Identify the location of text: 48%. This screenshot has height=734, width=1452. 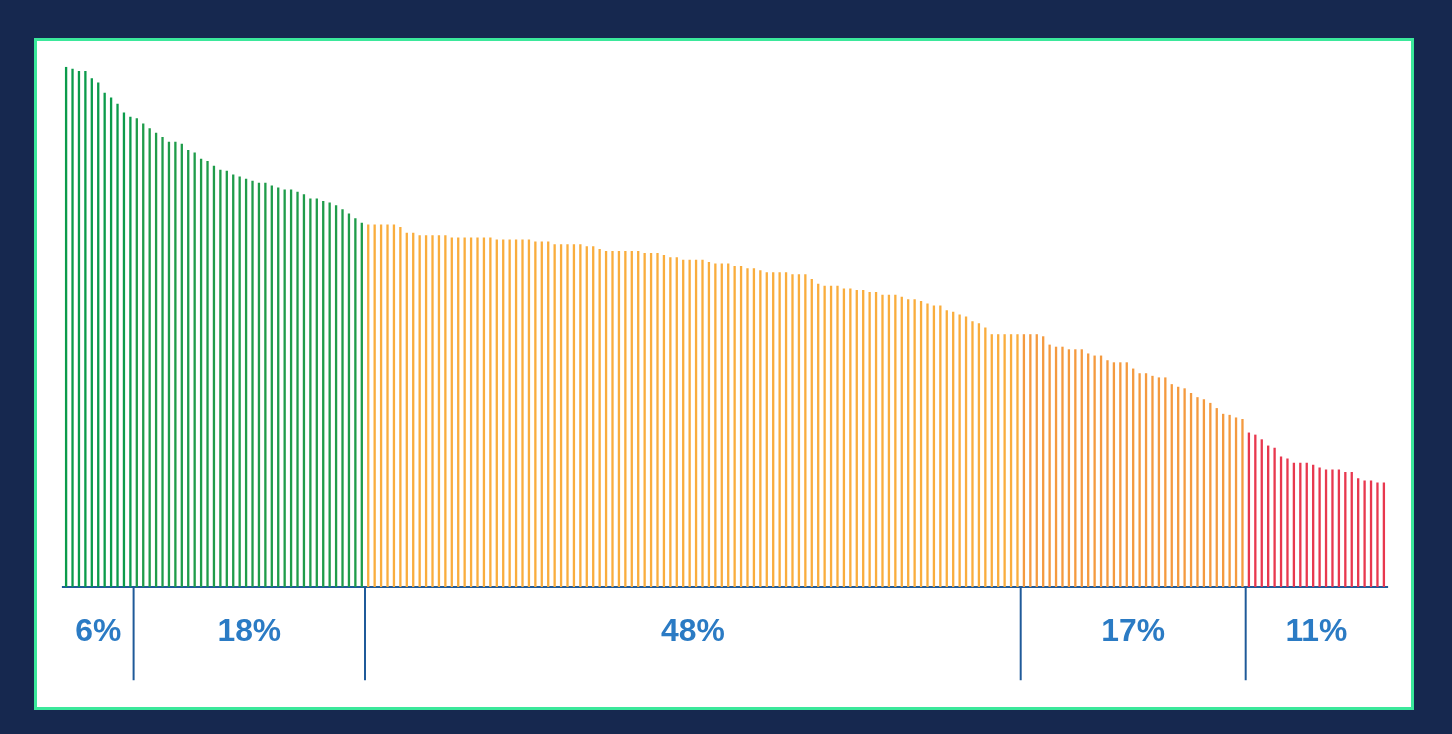
(692, 630).